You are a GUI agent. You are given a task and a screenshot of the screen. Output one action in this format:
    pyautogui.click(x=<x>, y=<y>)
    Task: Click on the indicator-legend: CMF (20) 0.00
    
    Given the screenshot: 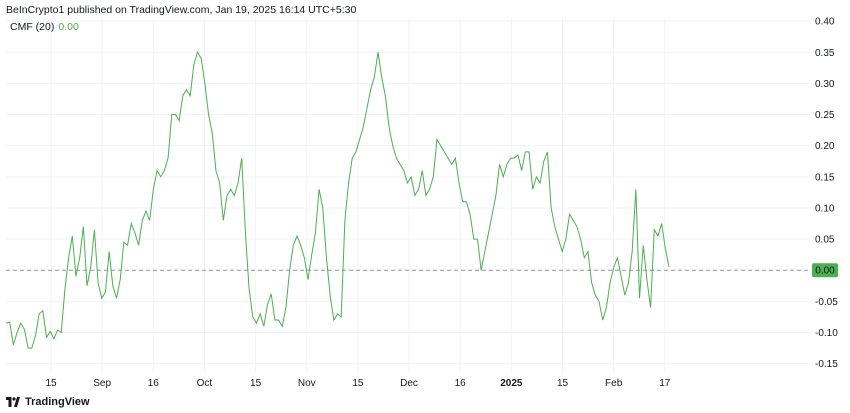 What is the action you would take?
    pyautogui.click(x=44, y=27)
    